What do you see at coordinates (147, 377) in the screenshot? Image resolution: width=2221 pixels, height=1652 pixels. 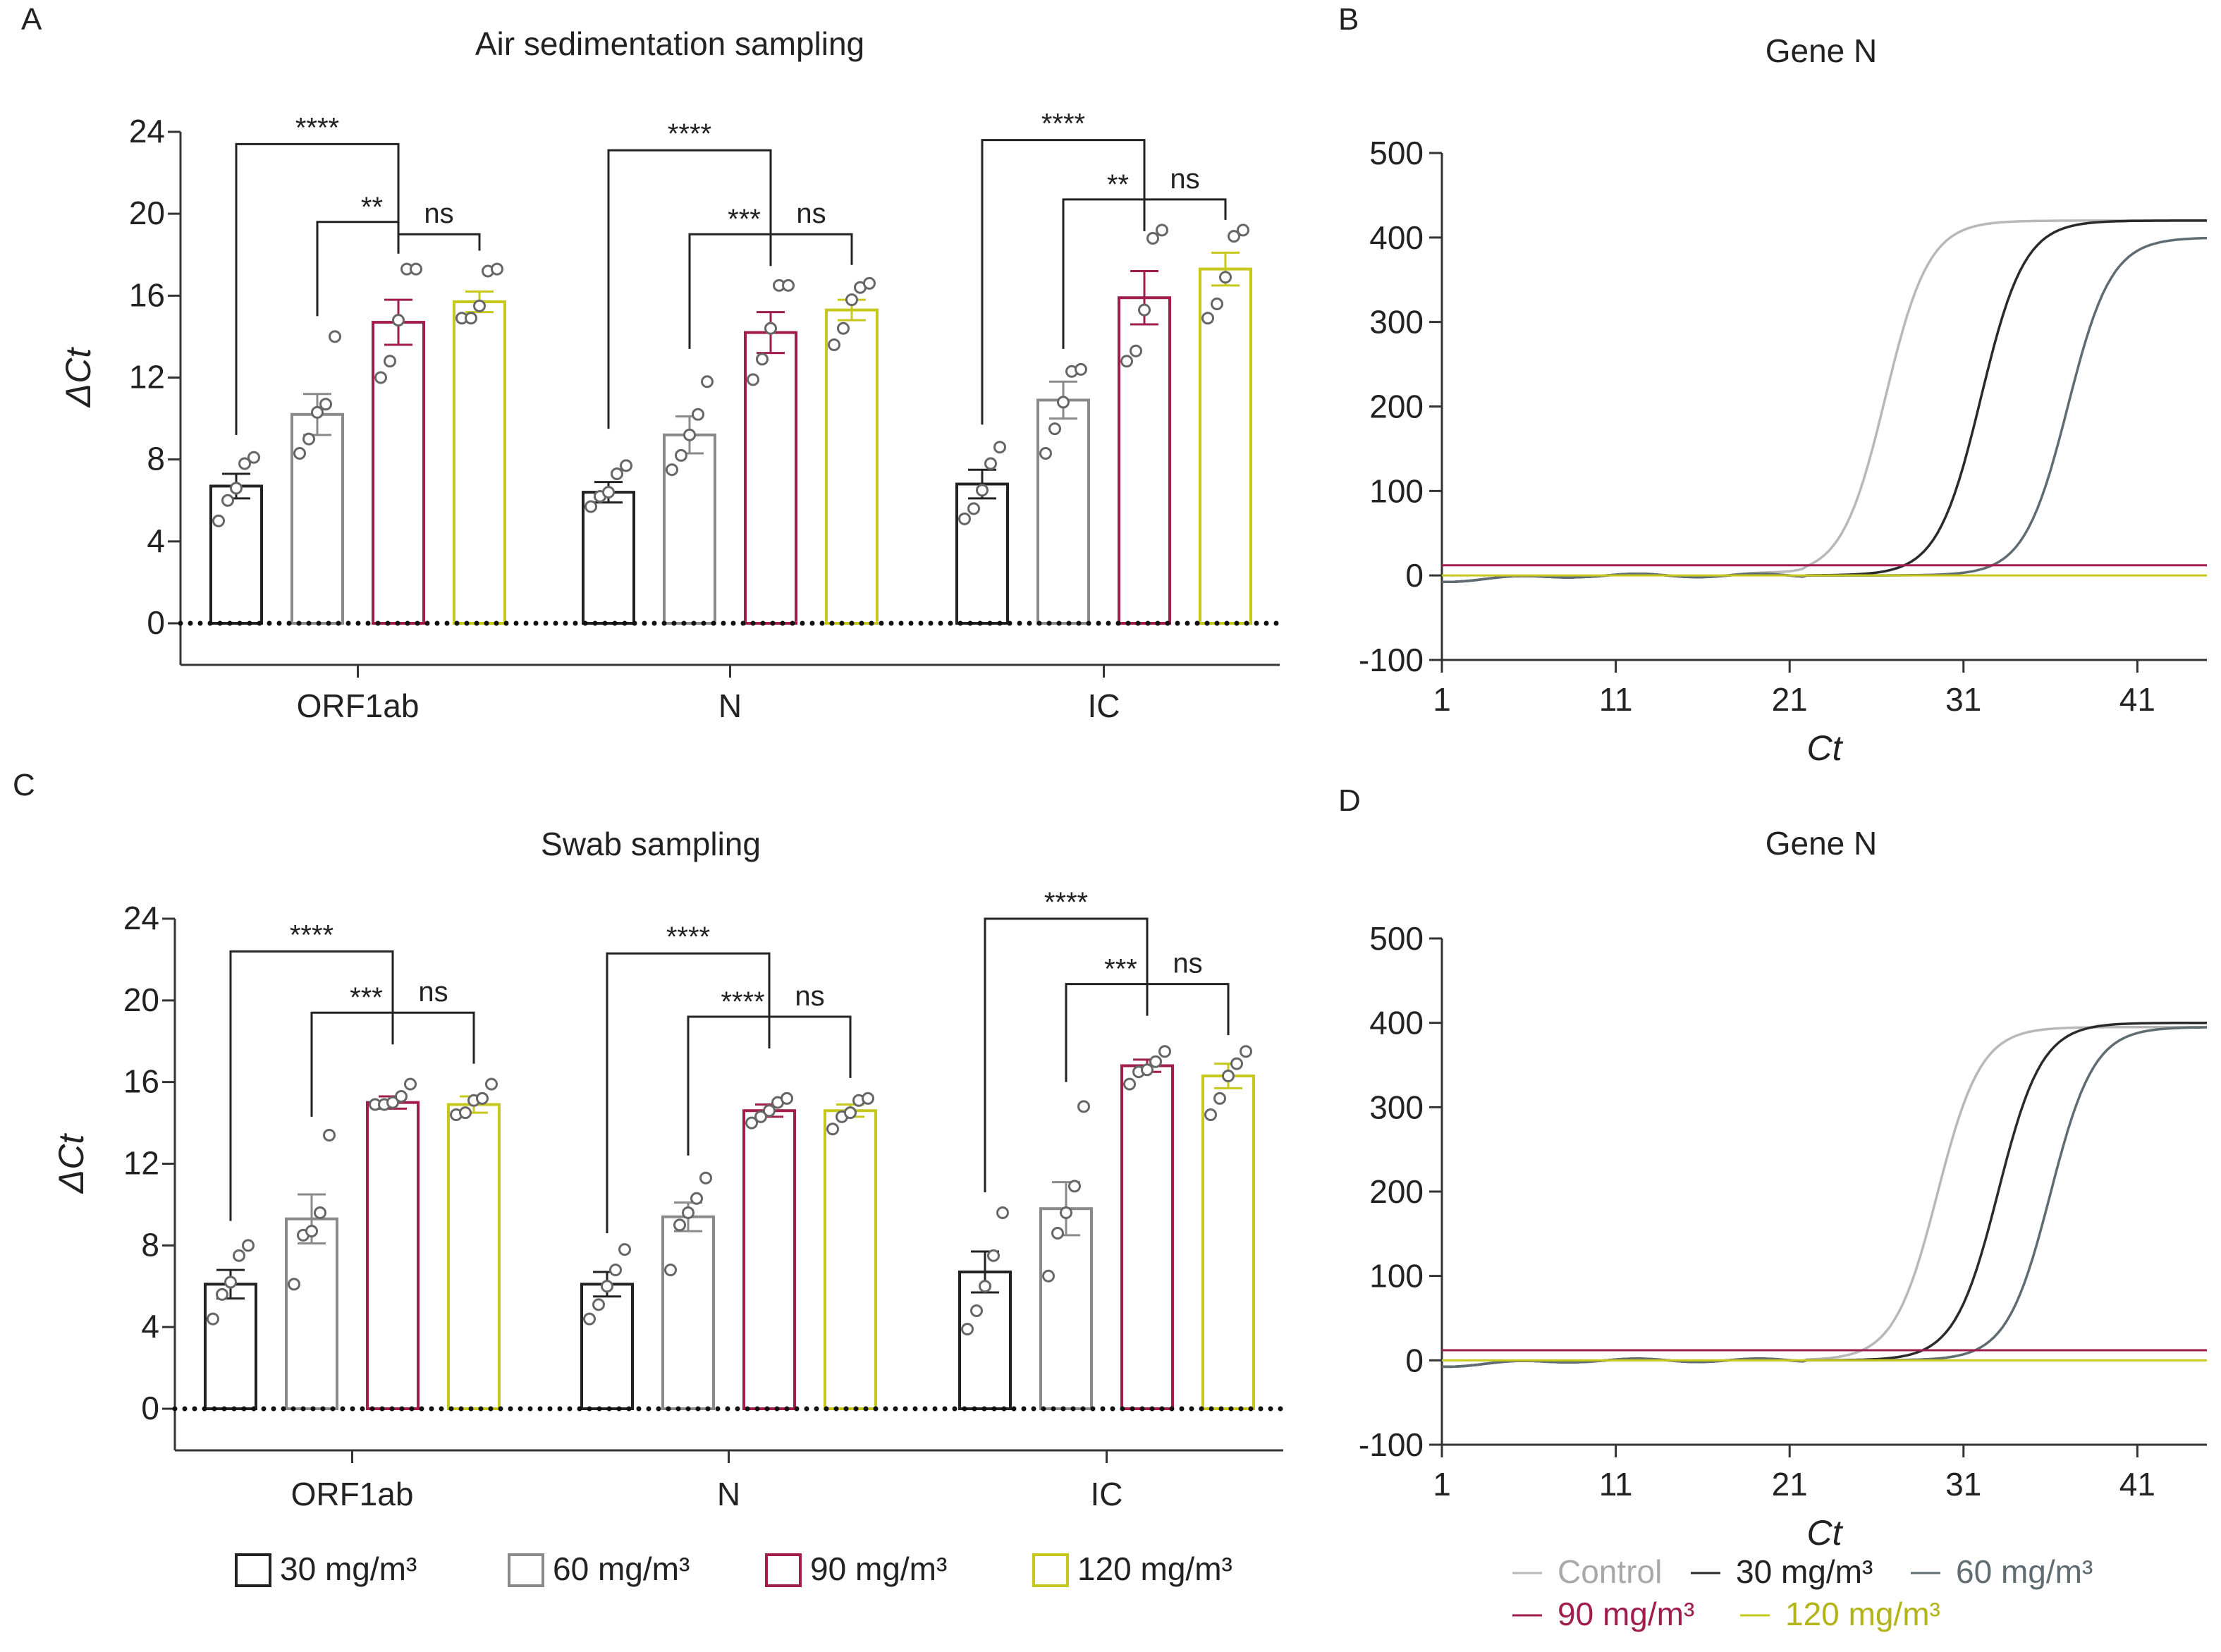 I see `y-tick-label: 12` at bounding box center [147, 377].